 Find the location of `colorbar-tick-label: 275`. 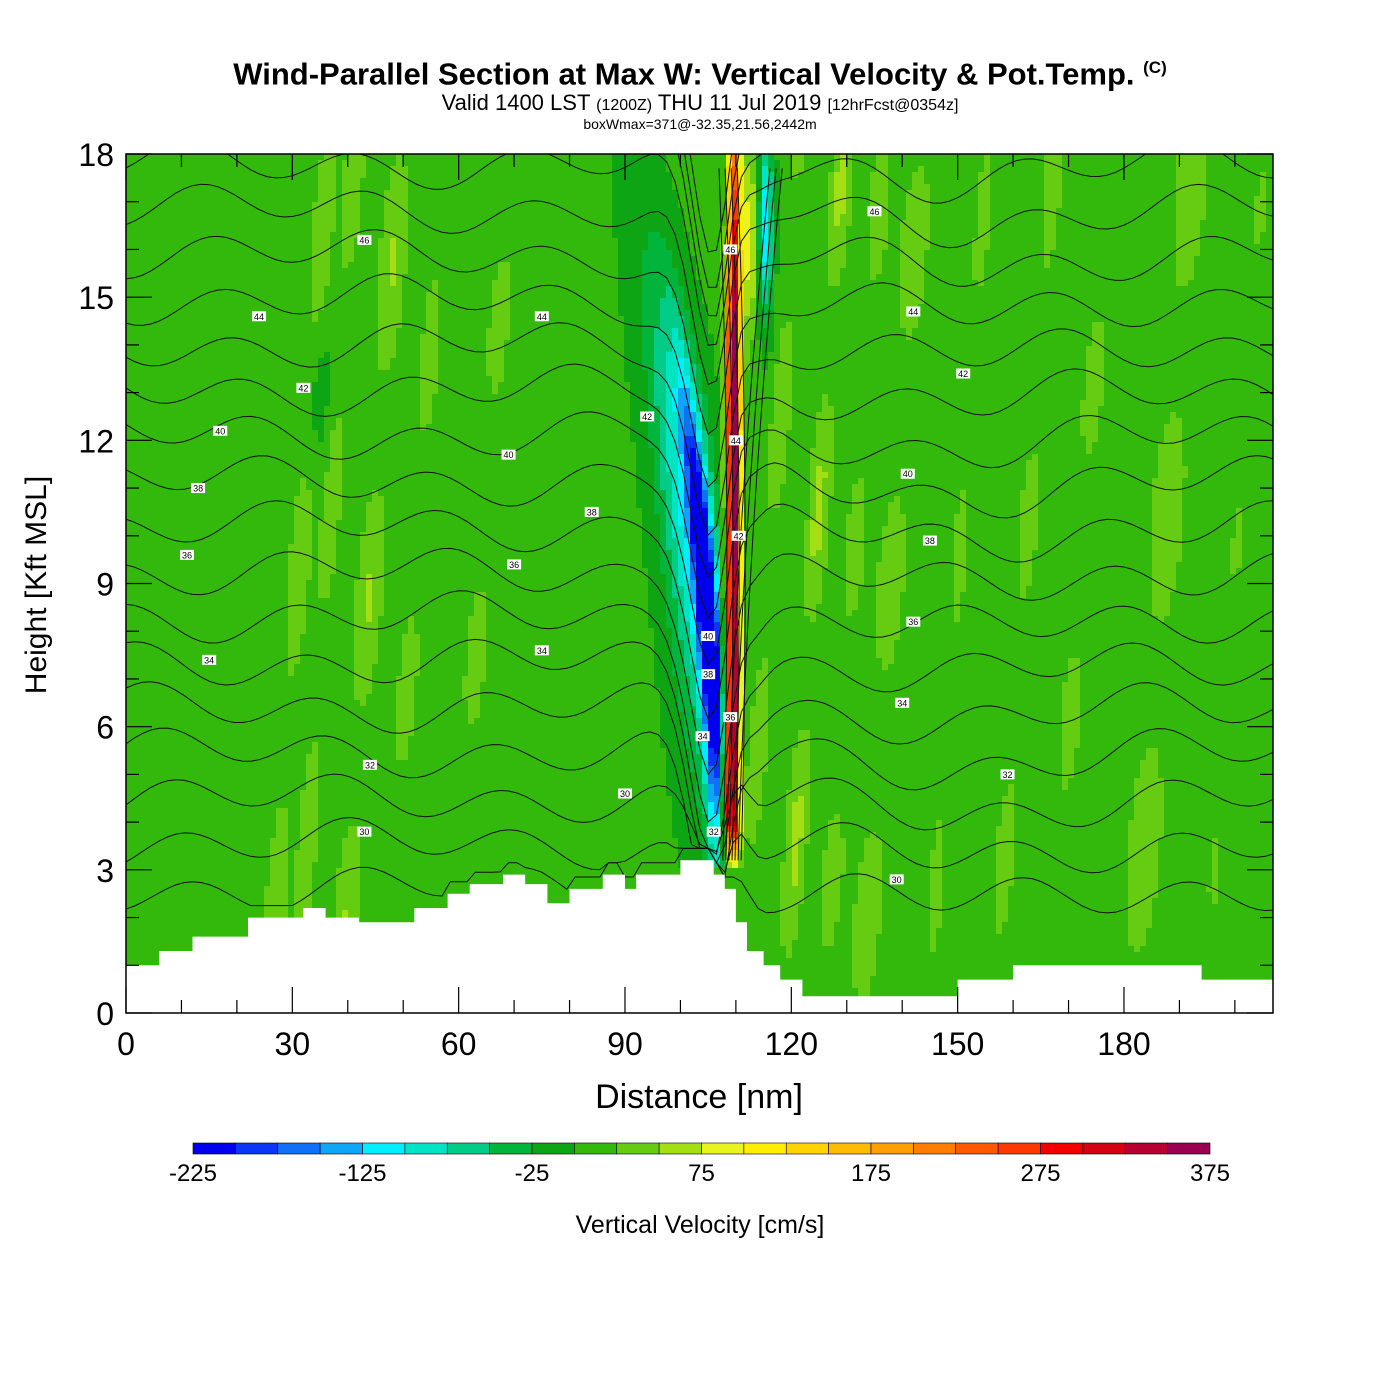

colorbar-tick-label: 275 is located at coordinates (1040, 1173).